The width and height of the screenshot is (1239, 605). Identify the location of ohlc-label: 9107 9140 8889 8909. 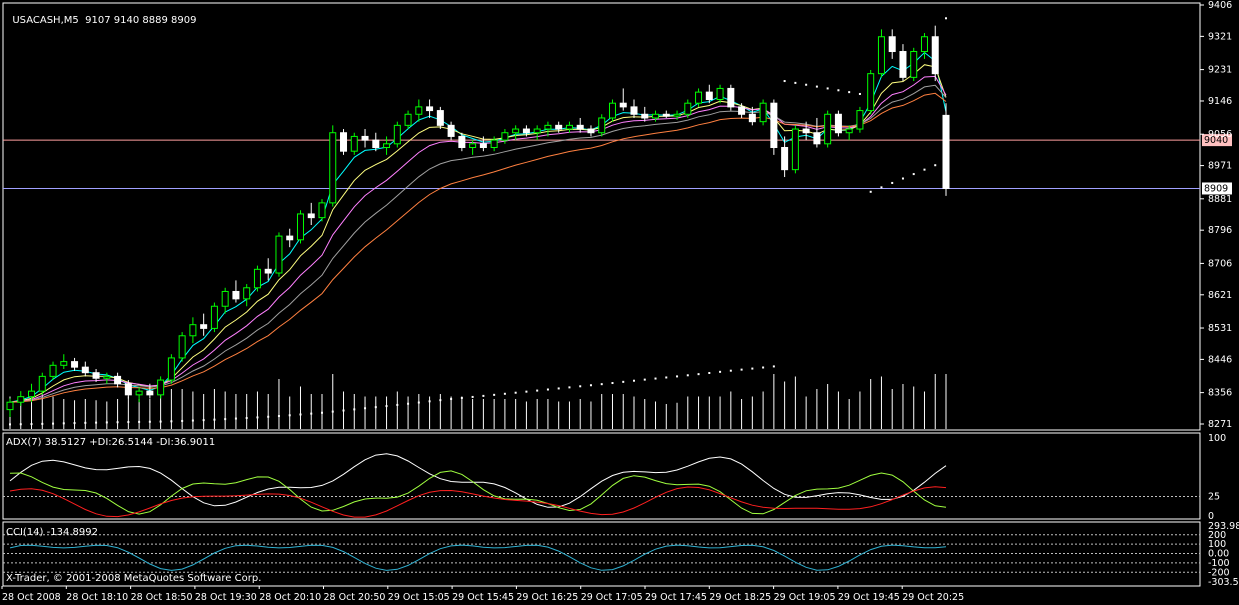
(141, 20).